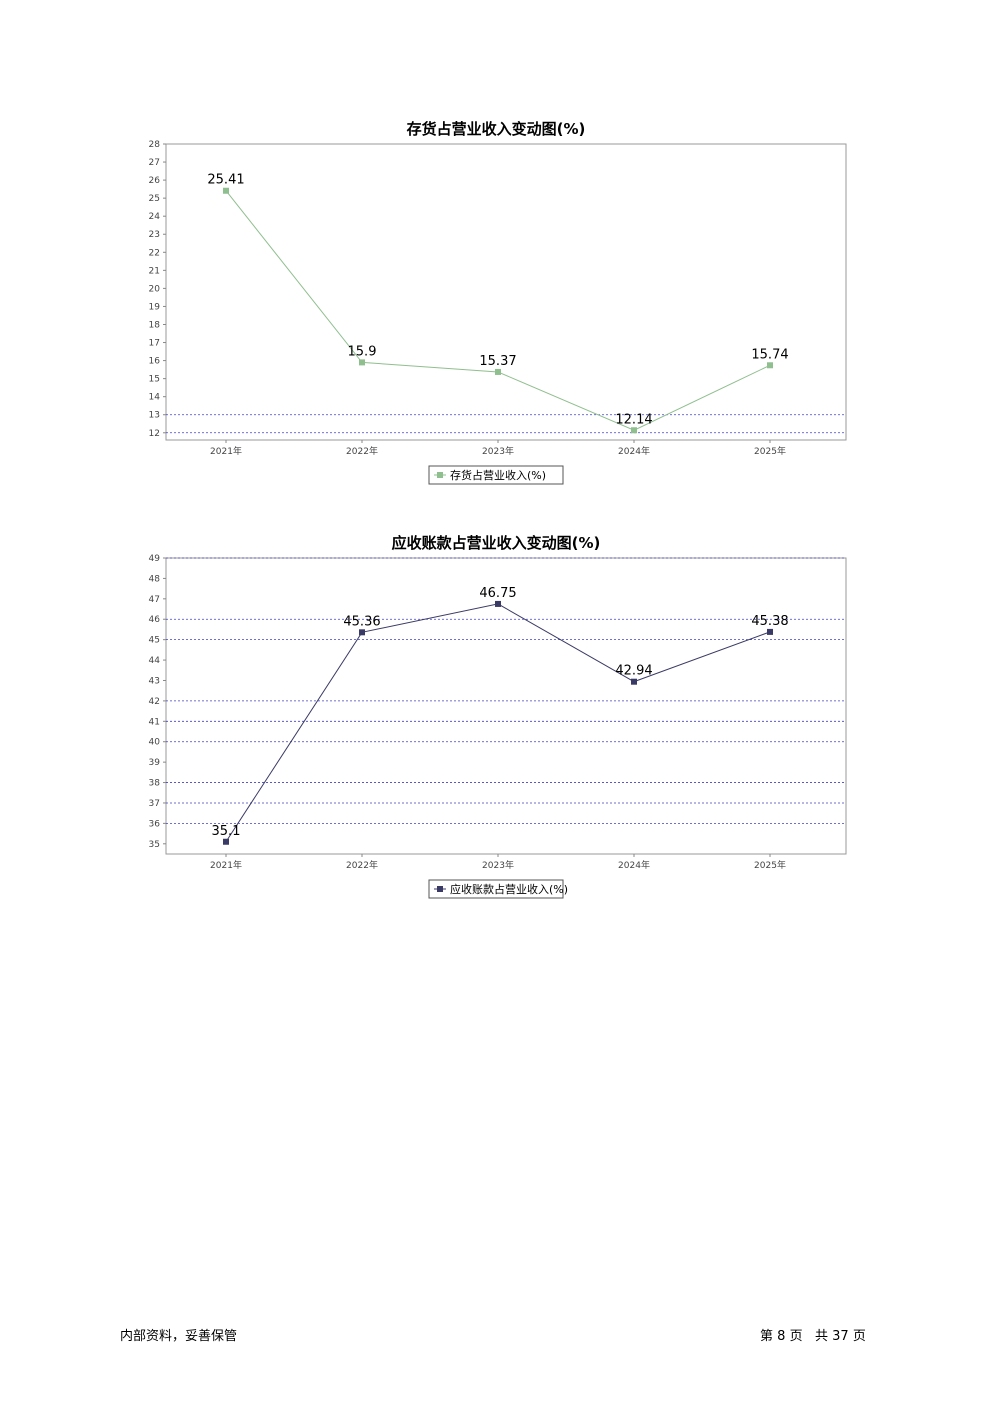  Describe the element at coordinates (813, 1334) in the screenshot. I see `page-indicator: 第 8 页 共 37 页` at that location.